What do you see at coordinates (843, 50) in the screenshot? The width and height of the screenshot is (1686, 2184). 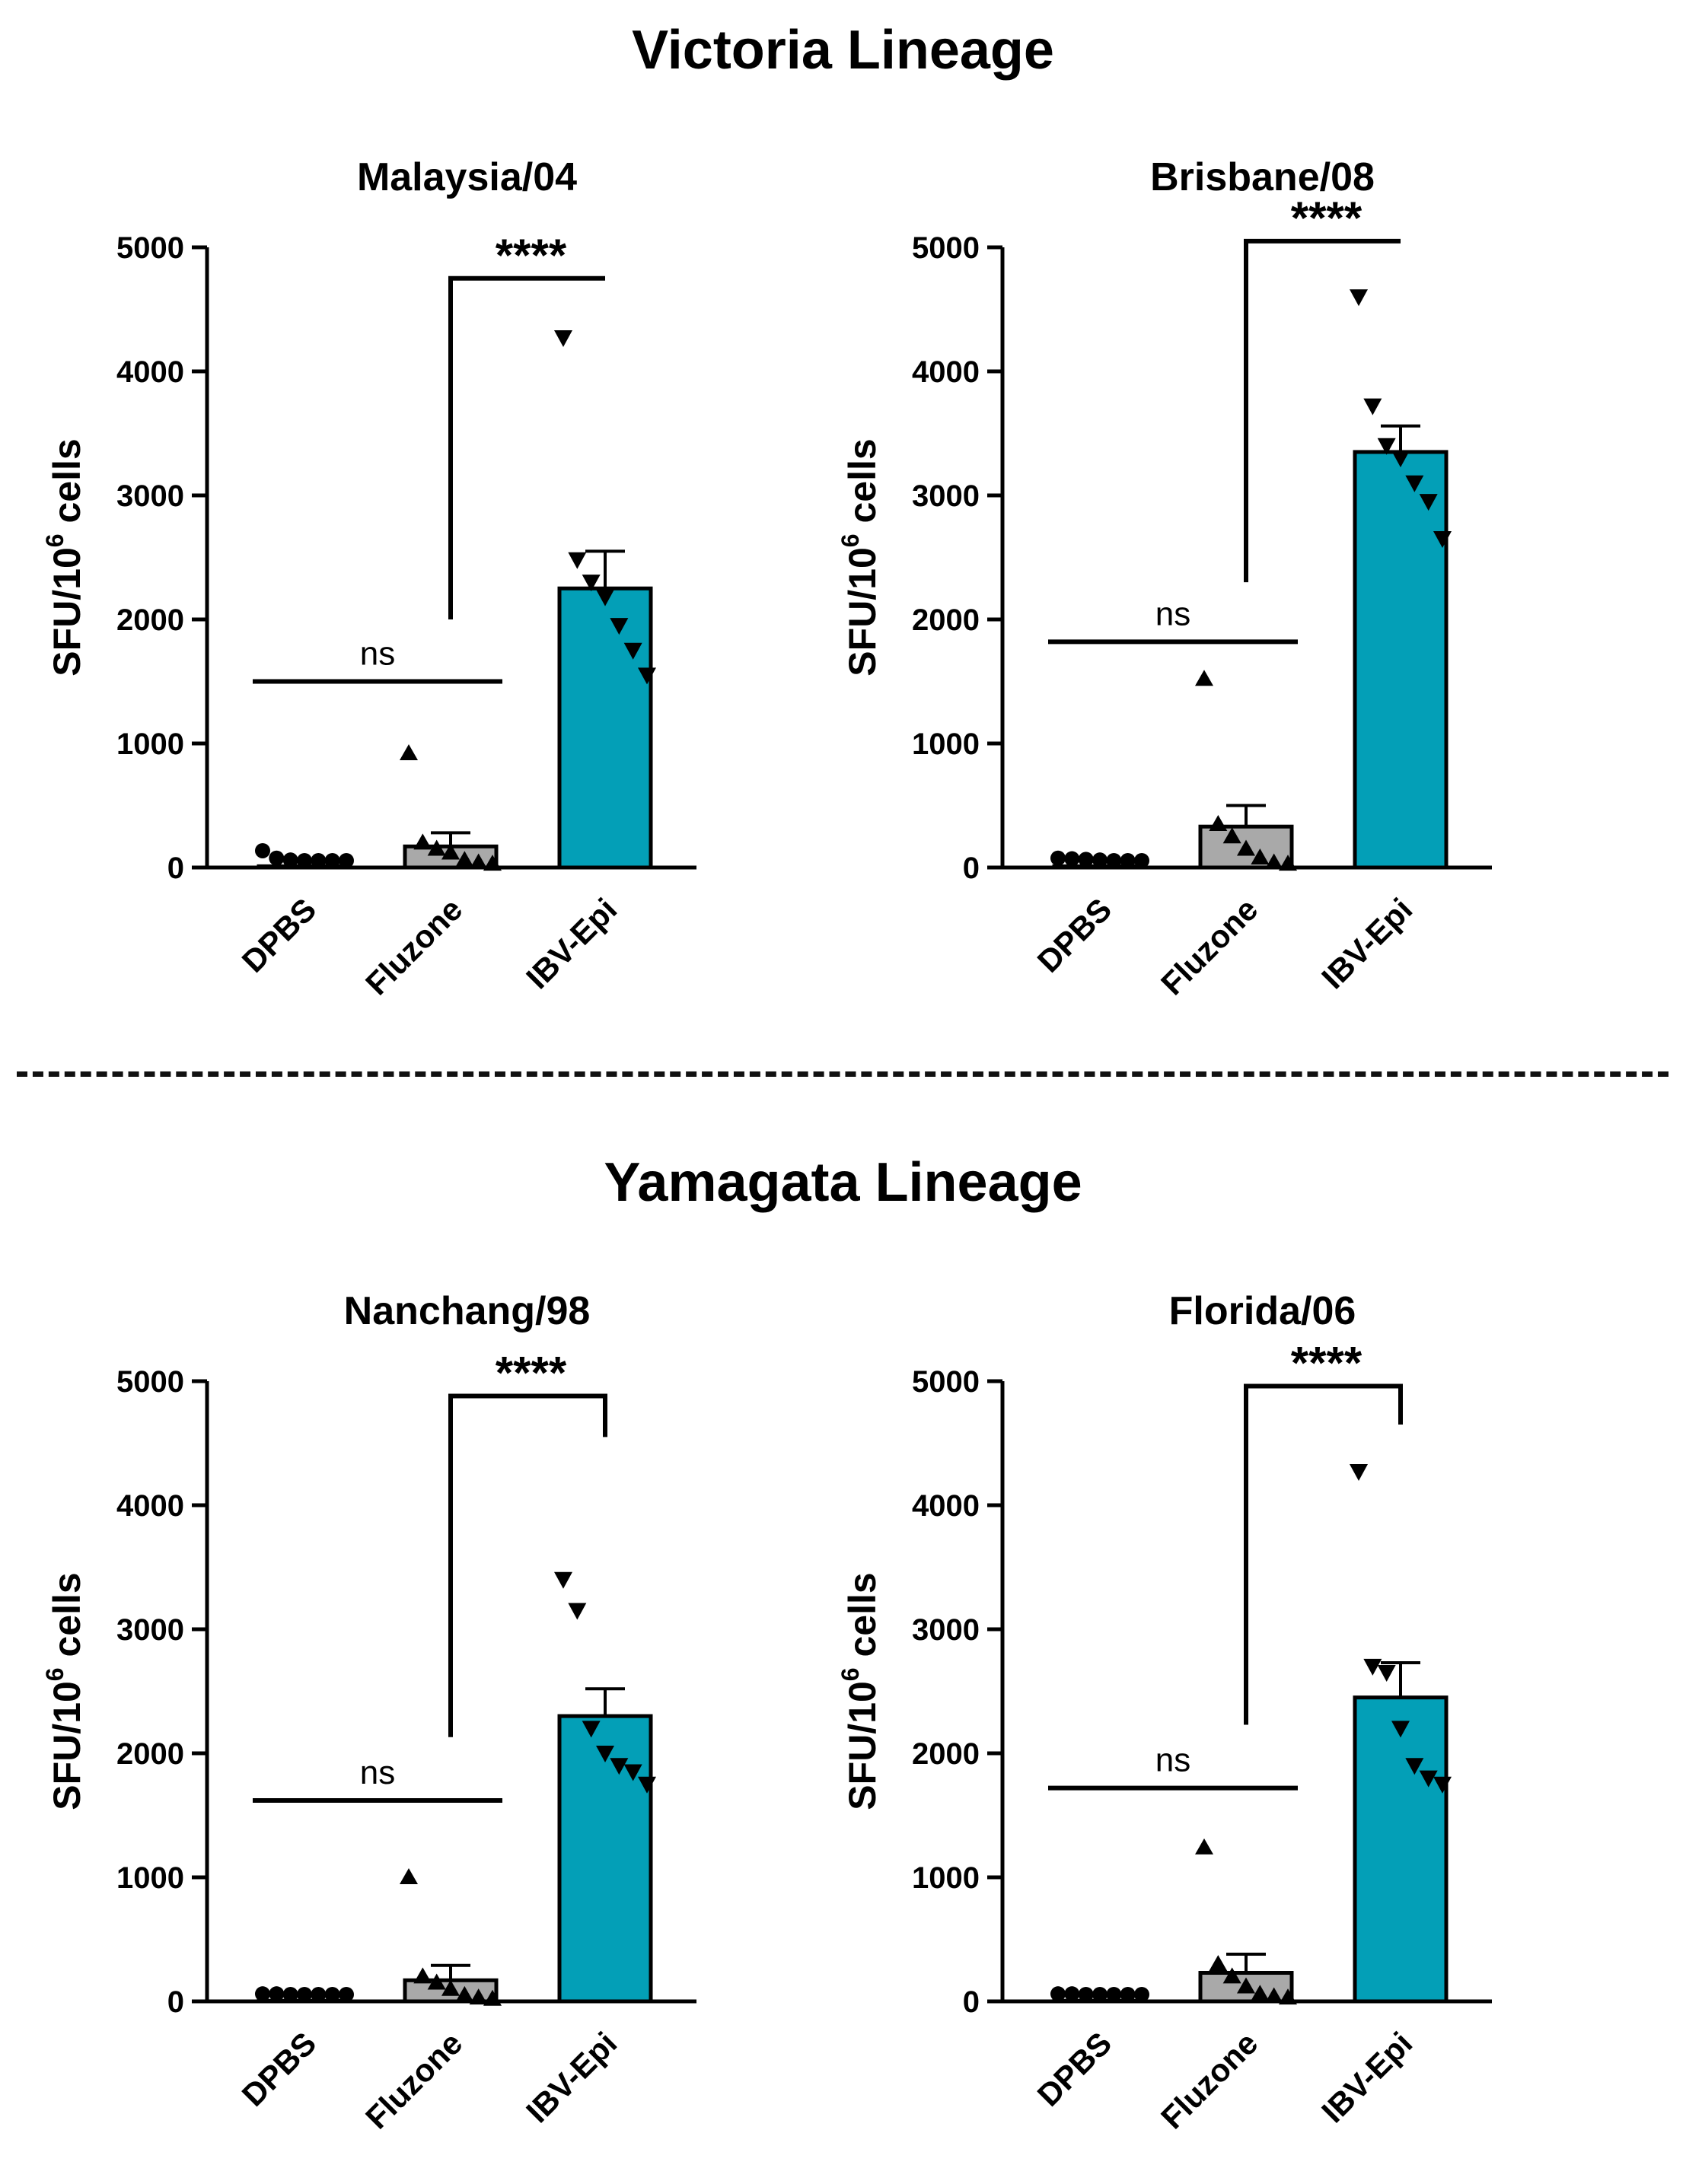 I see `victoria-lineage-title: Victoria Lineage` at bounding box center [843, 50].